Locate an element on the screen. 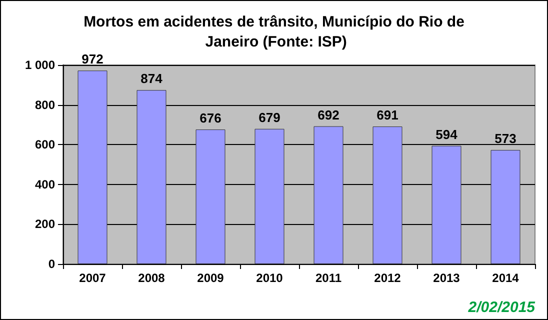 This screenshot has width=548, height=320. y-tick-label: 600 is located at coordinates (45, 145).